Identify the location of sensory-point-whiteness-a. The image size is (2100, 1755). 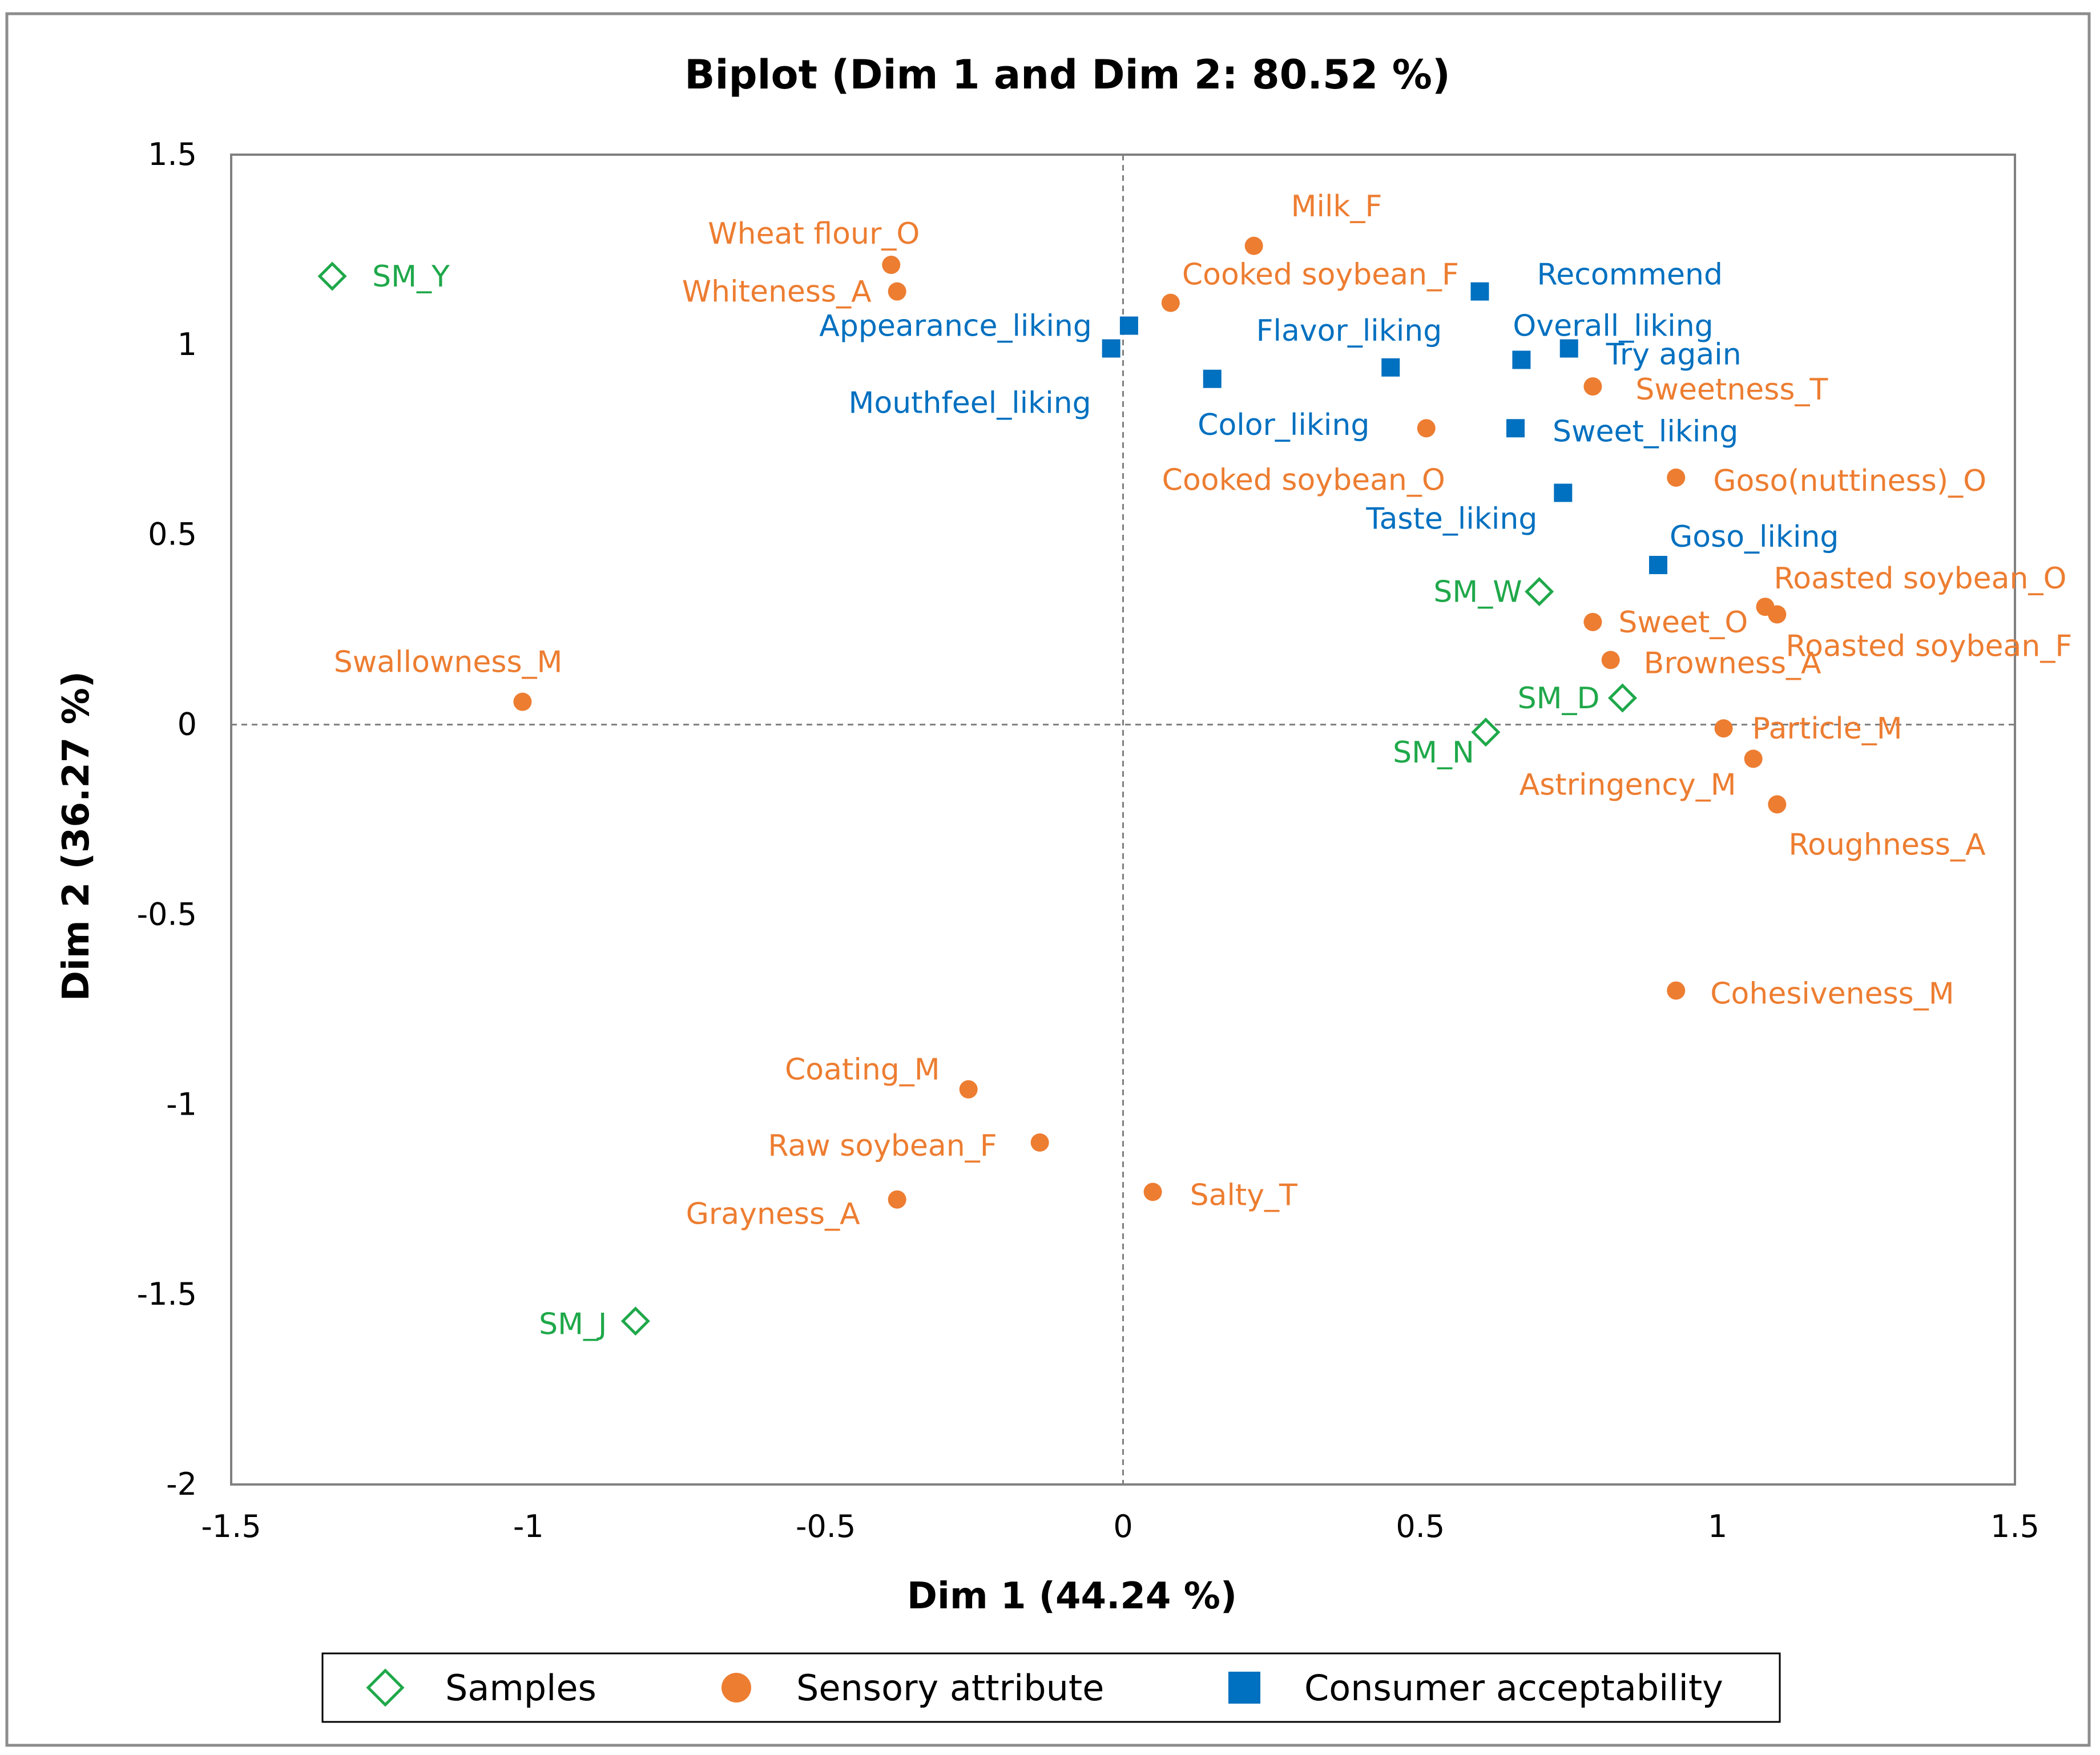
(897, 291).